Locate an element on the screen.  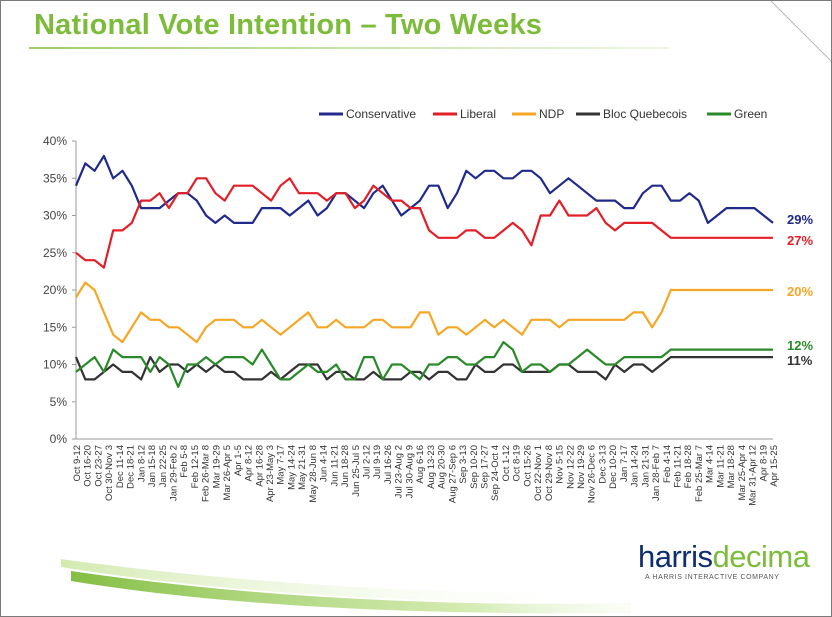
x-tick-label: Oct 30-Nov 3 is located at coordinates (109, 473).